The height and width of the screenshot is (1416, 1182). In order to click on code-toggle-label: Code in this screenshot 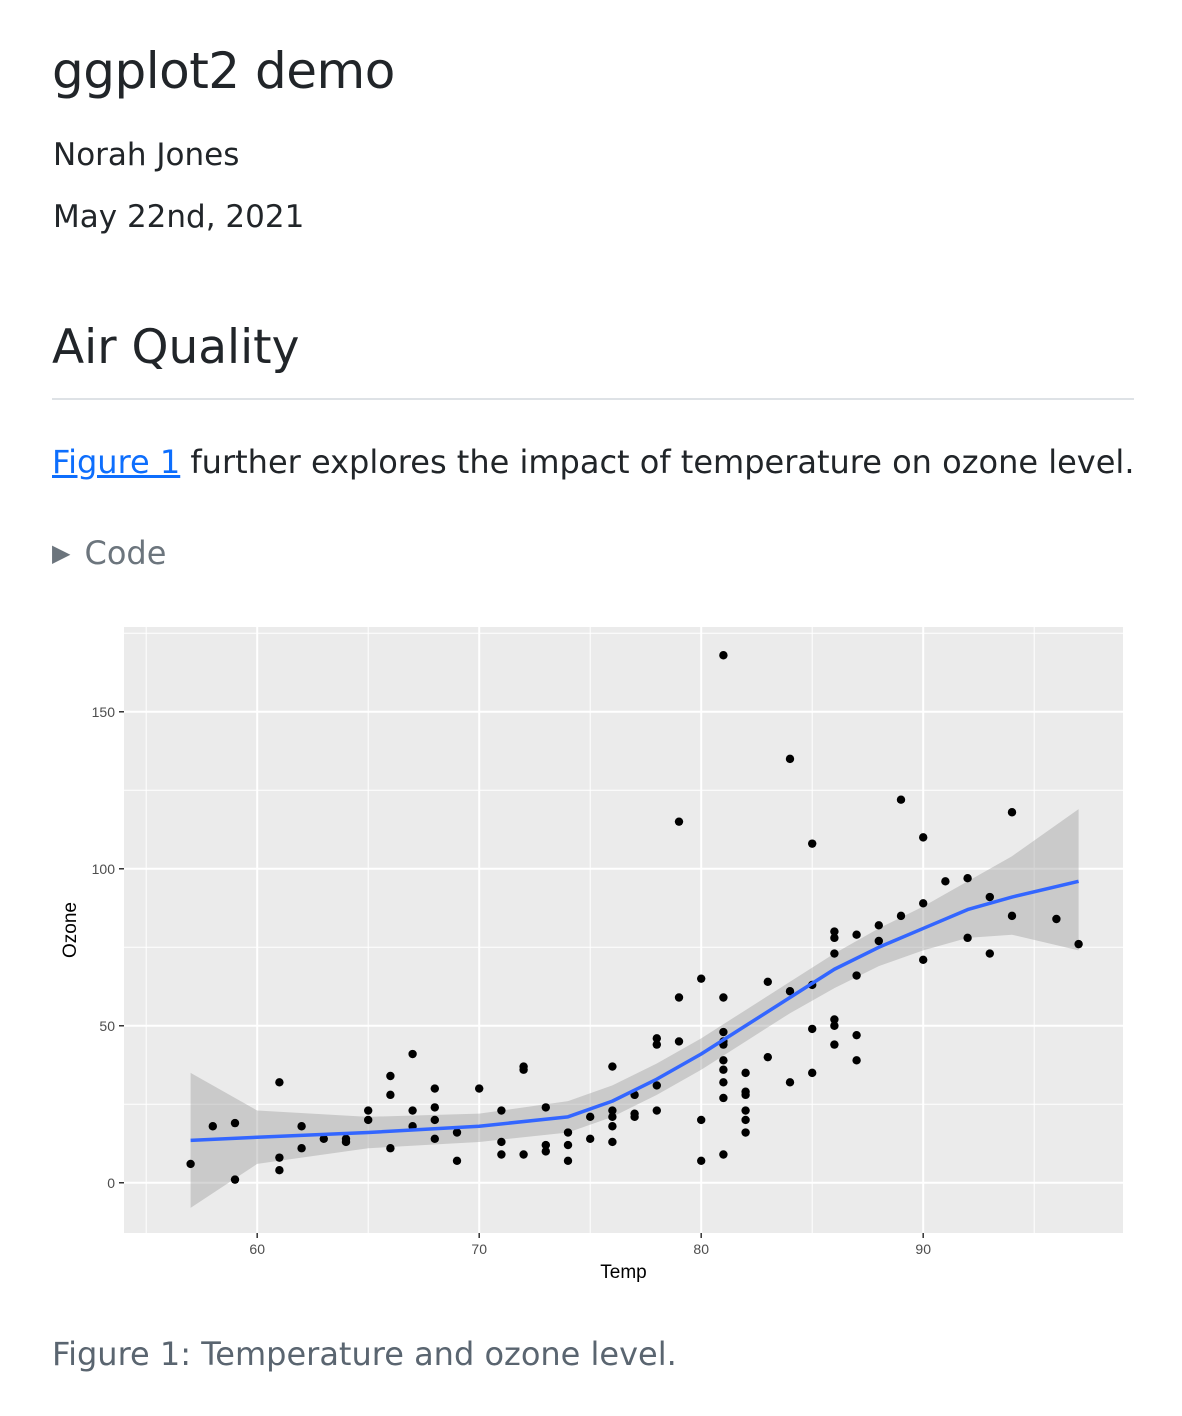, I will do `click(125, 553)`.